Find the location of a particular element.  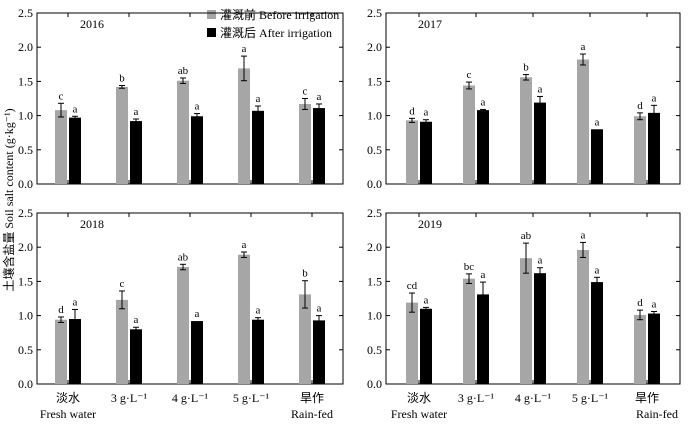

x-label-en-1-right: 3 g·L⁻¹ is located at coordinates (476, 398).